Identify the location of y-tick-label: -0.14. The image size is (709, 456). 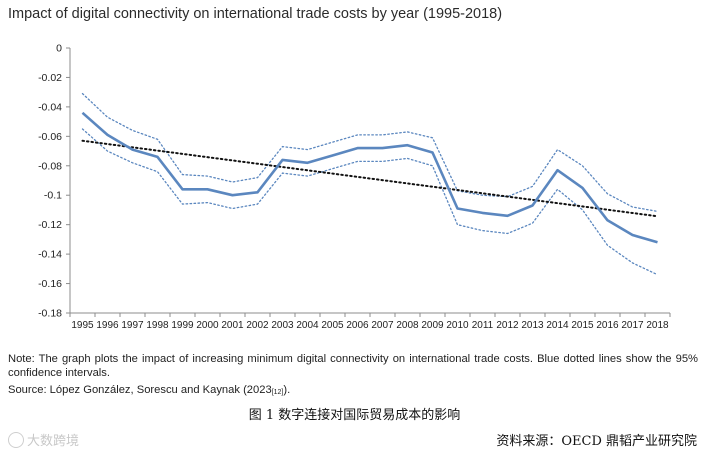
(50, 255).